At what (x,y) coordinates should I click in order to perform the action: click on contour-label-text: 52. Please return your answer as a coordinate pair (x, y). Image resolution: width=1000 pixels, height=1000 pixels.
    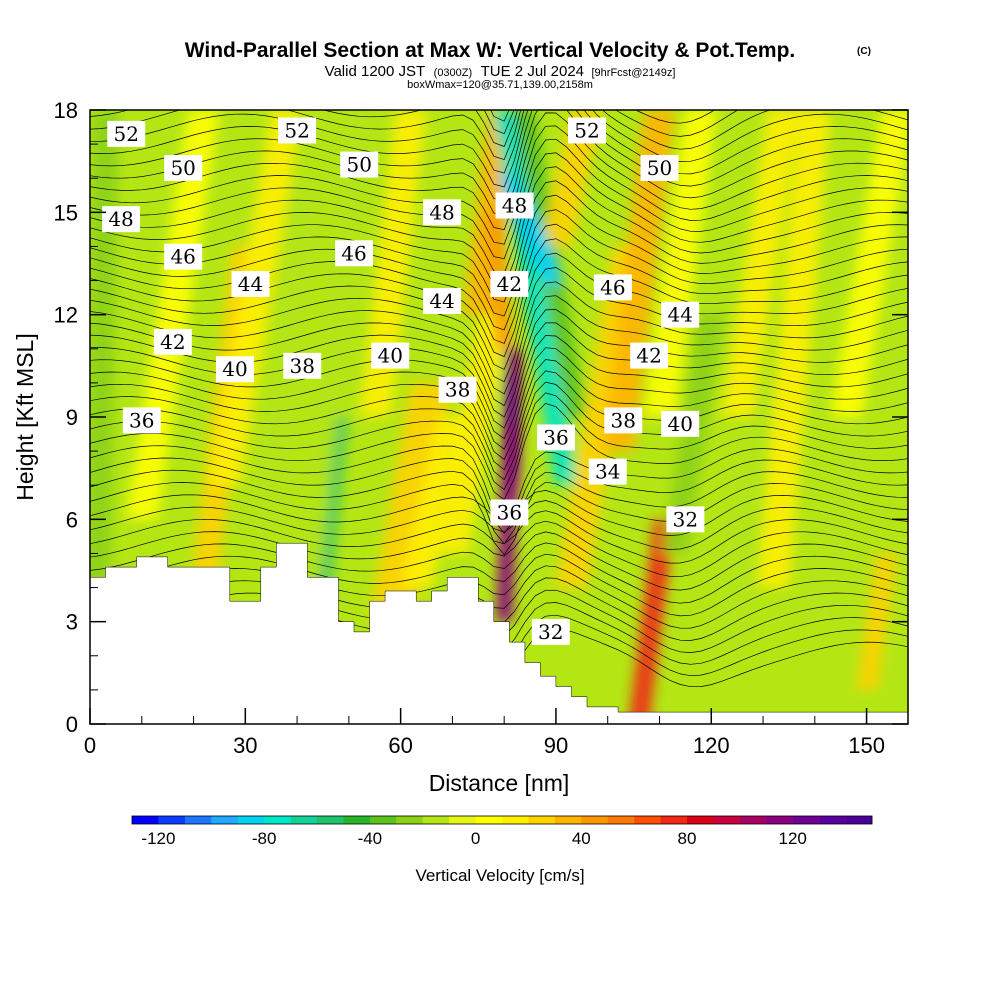
    Looking at the image, I should click on (126, 134).